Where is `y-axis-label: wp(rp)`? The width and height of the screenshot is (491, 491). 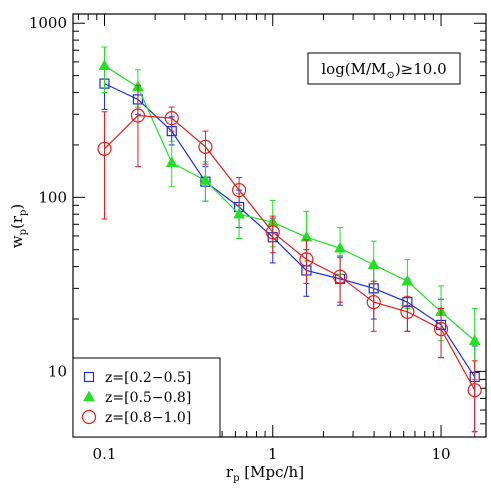
y-axis-label: wp(rp) is located at coordinates (18, 226).